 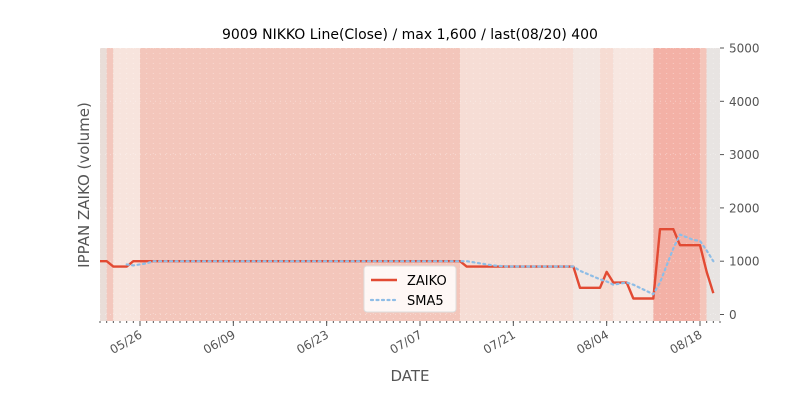 I want to click on y-tick-label: 3000, so click(x=744, y=155).